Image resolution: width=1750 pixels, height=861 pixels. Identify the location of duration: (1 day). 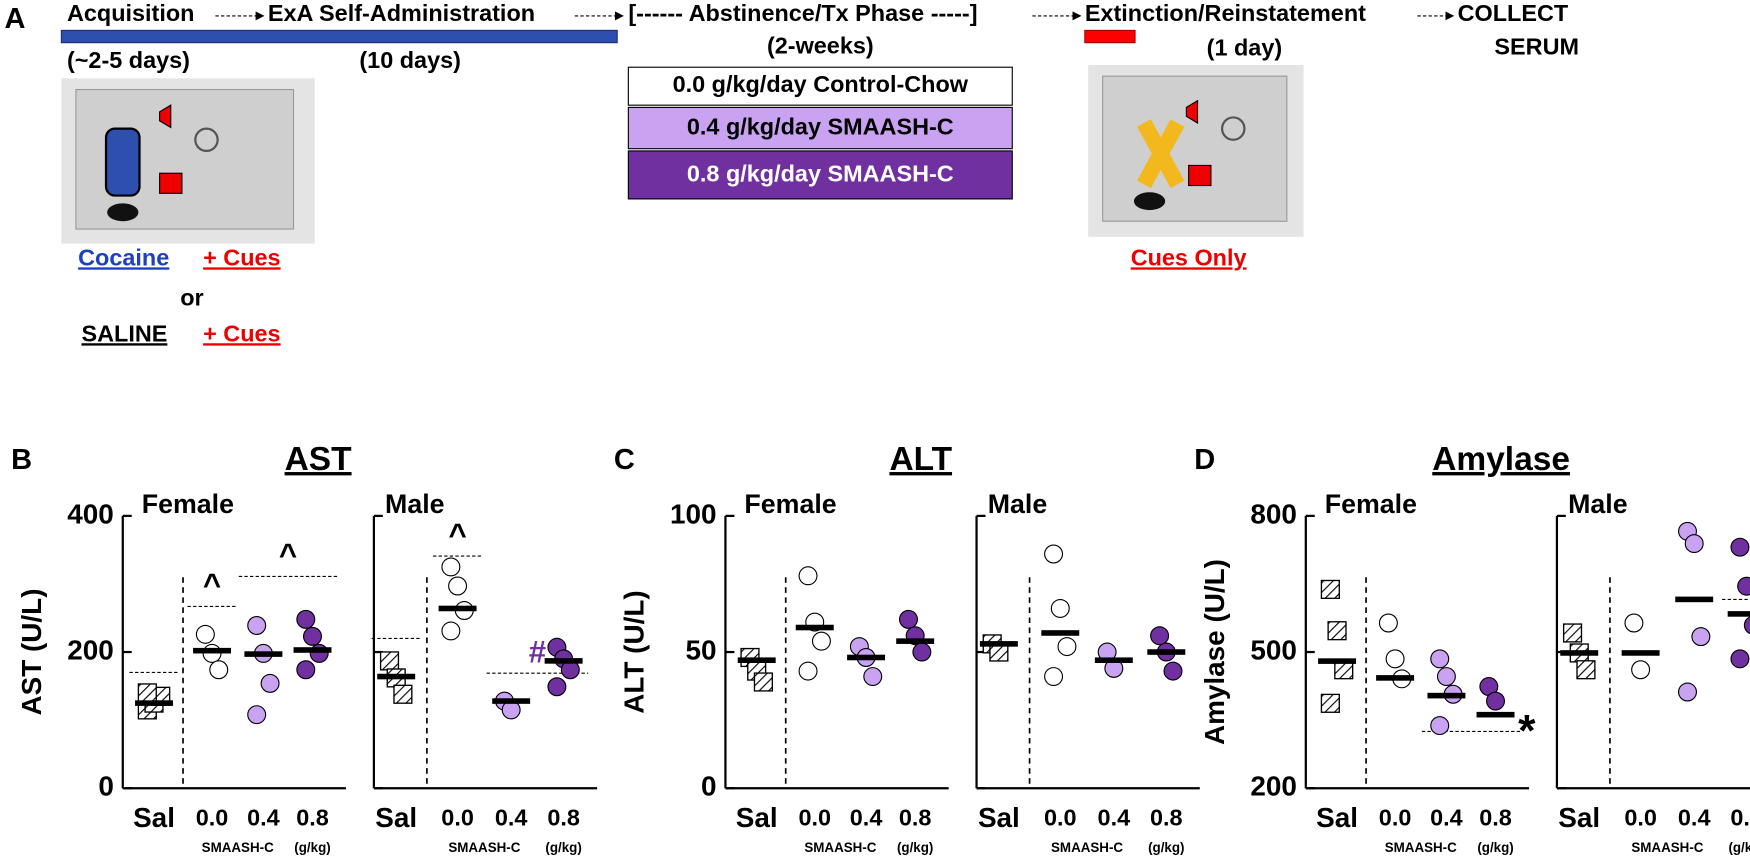
(1244, 48).